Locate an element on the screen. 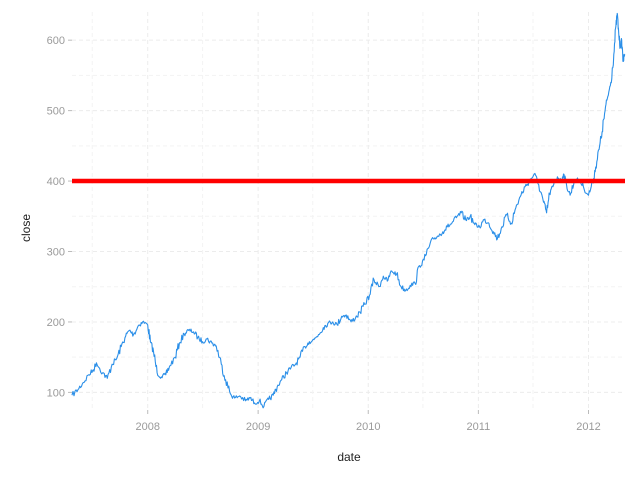 The image size is (640, 480). x-tick-label: 2008 is located at coordinates (147, 427).